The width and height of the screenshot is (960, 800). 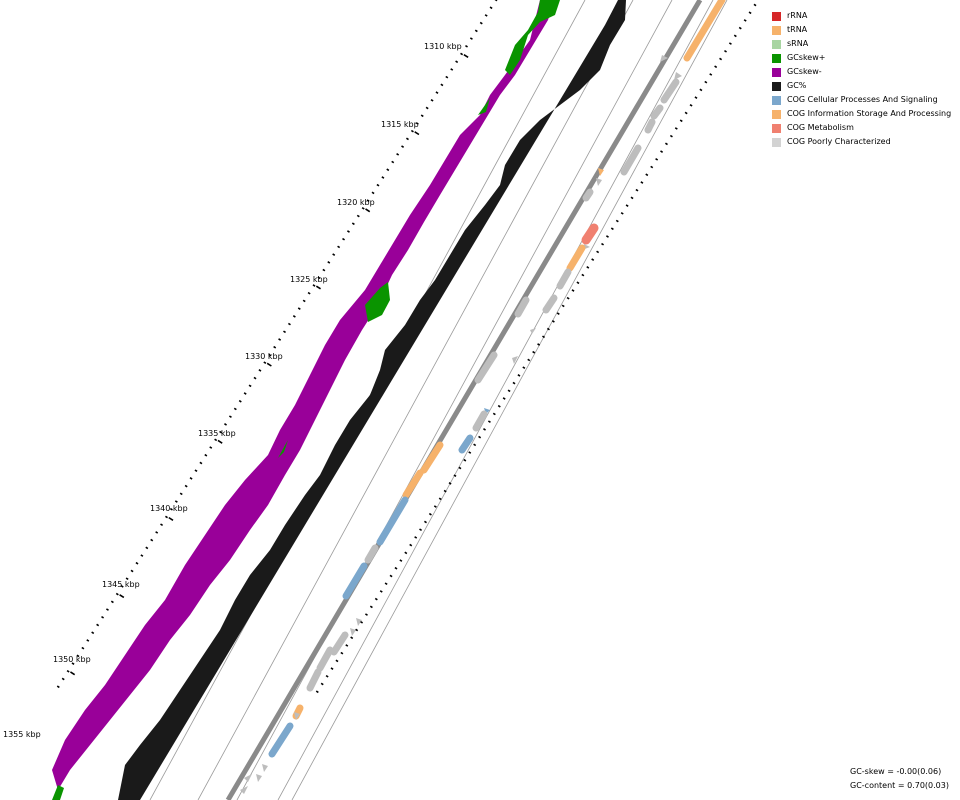 What do you see at coordinates (309, 279) in the screenshot?
I see `position-label: 1325 kbp` at bounding box center [309, 279].